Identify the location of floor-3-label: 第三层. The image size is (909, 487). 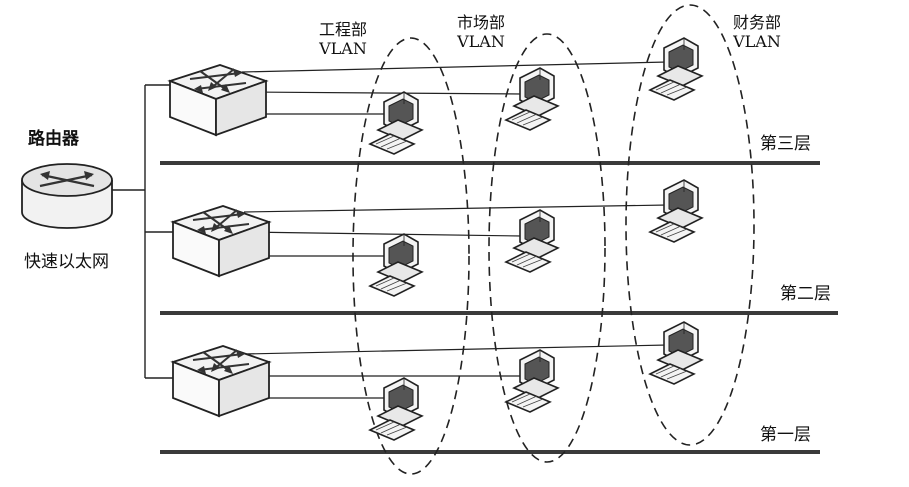
(785, 144).